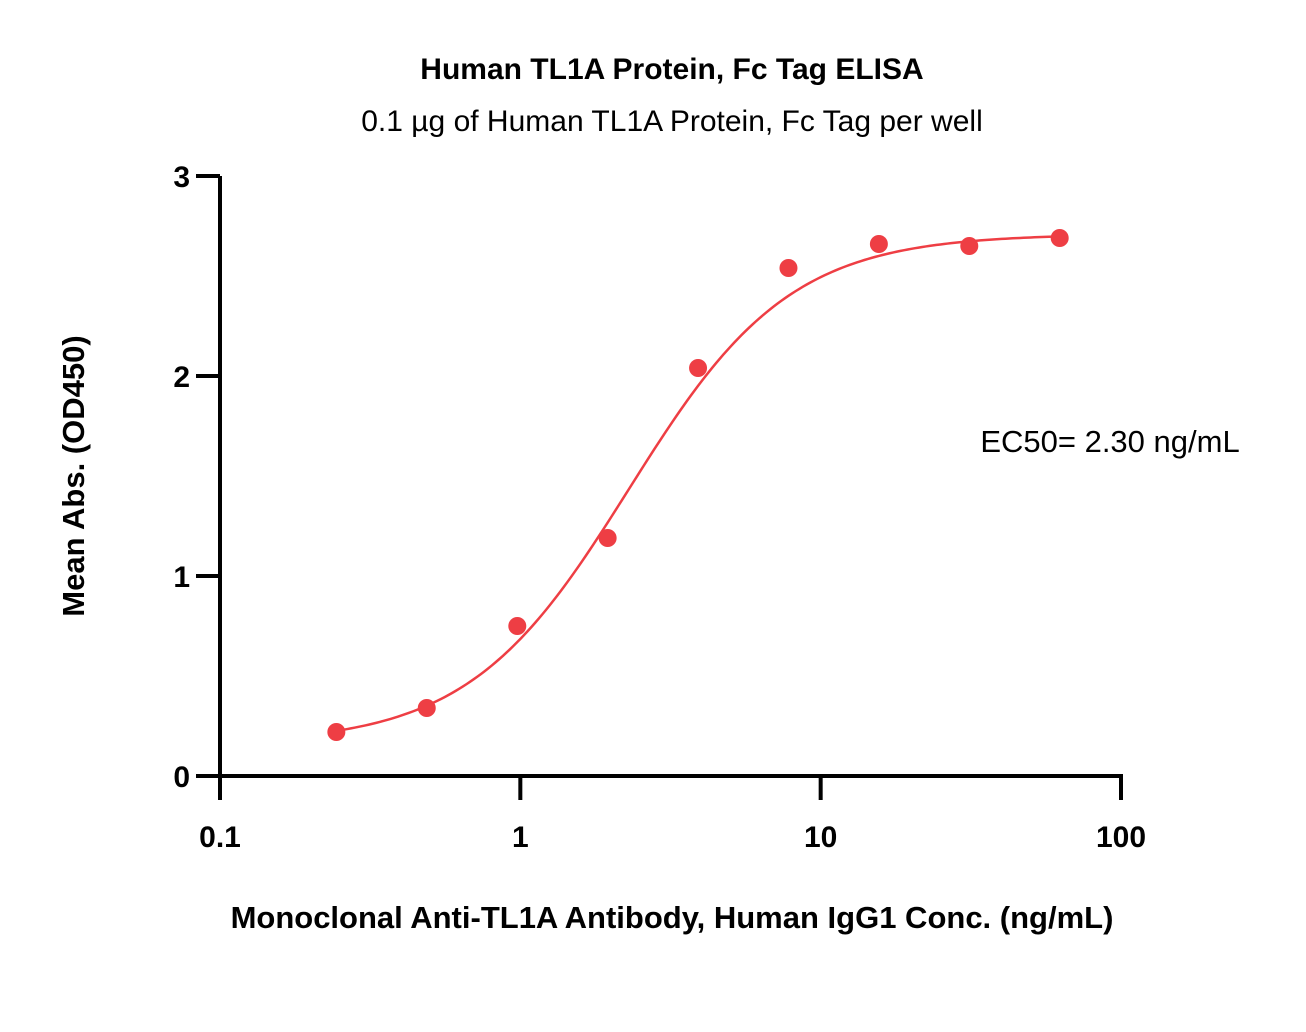 This screenshot has width=1306, height=1032. What do you see at coordinates (520, 837) in the screenshot?
I see `x-tick-label-1: 1` at bounding box center [520, 837].